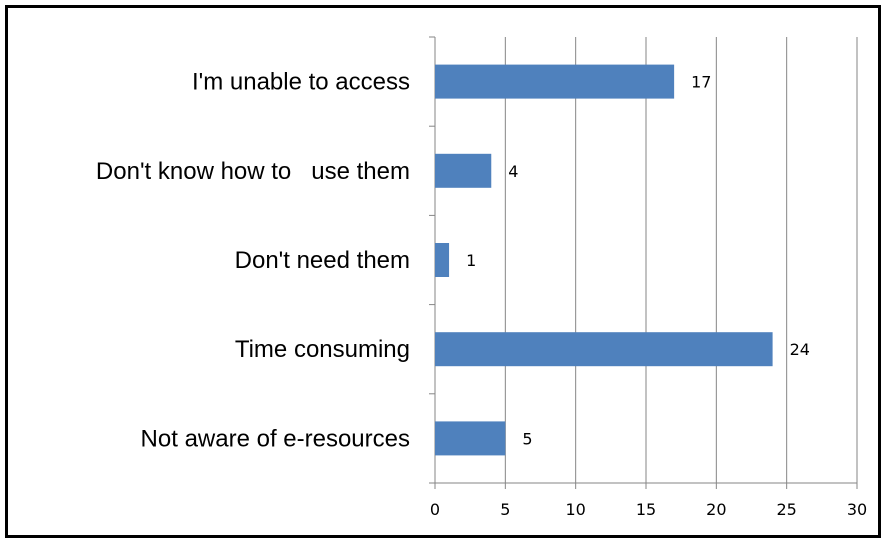  What do you see at coordinates (646, 509) in the screenshot?
I see `x-tick-label: 15` at bounding box center [646, 509].